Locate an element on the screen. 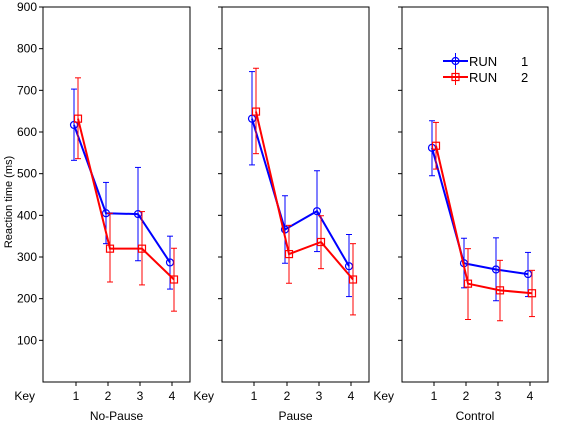  legend-entry: RUN 2 is located at coordinates (485, 77).